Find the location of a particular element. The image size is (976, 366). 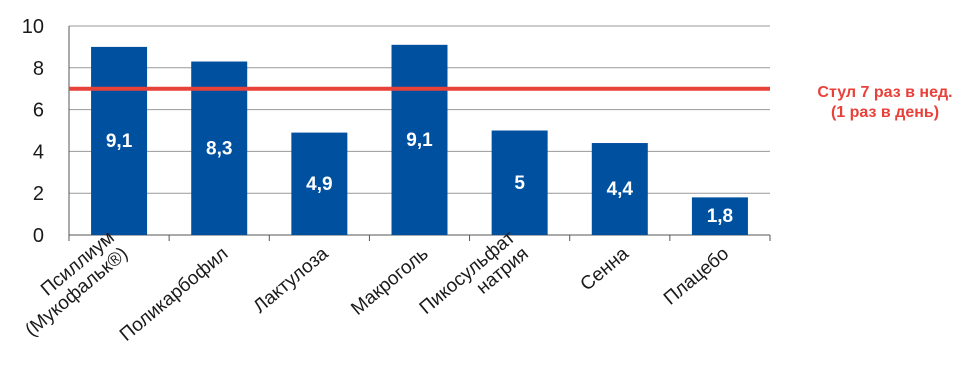

y-tick-label: 6 is located at coordinates (38, 111).